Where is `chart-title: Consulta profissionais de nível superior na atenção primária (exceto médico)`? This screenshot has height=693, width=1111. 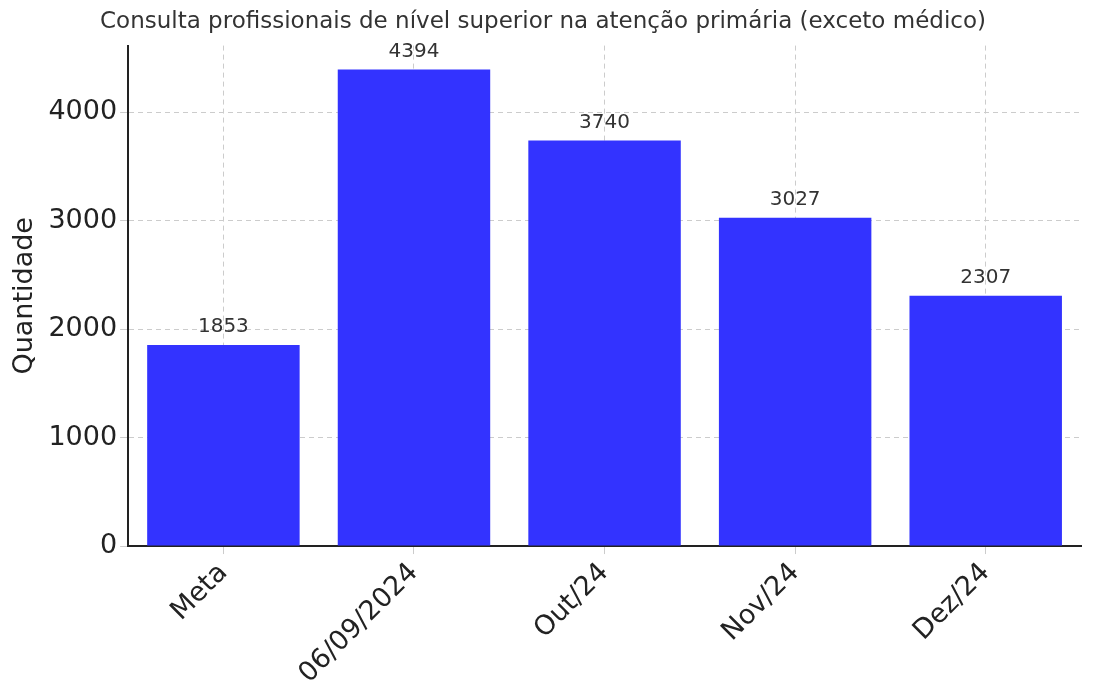
chart-title: Consulta profissionais de nível superior na atenção primária (exceto médico) is located at coordinates (543, 19).